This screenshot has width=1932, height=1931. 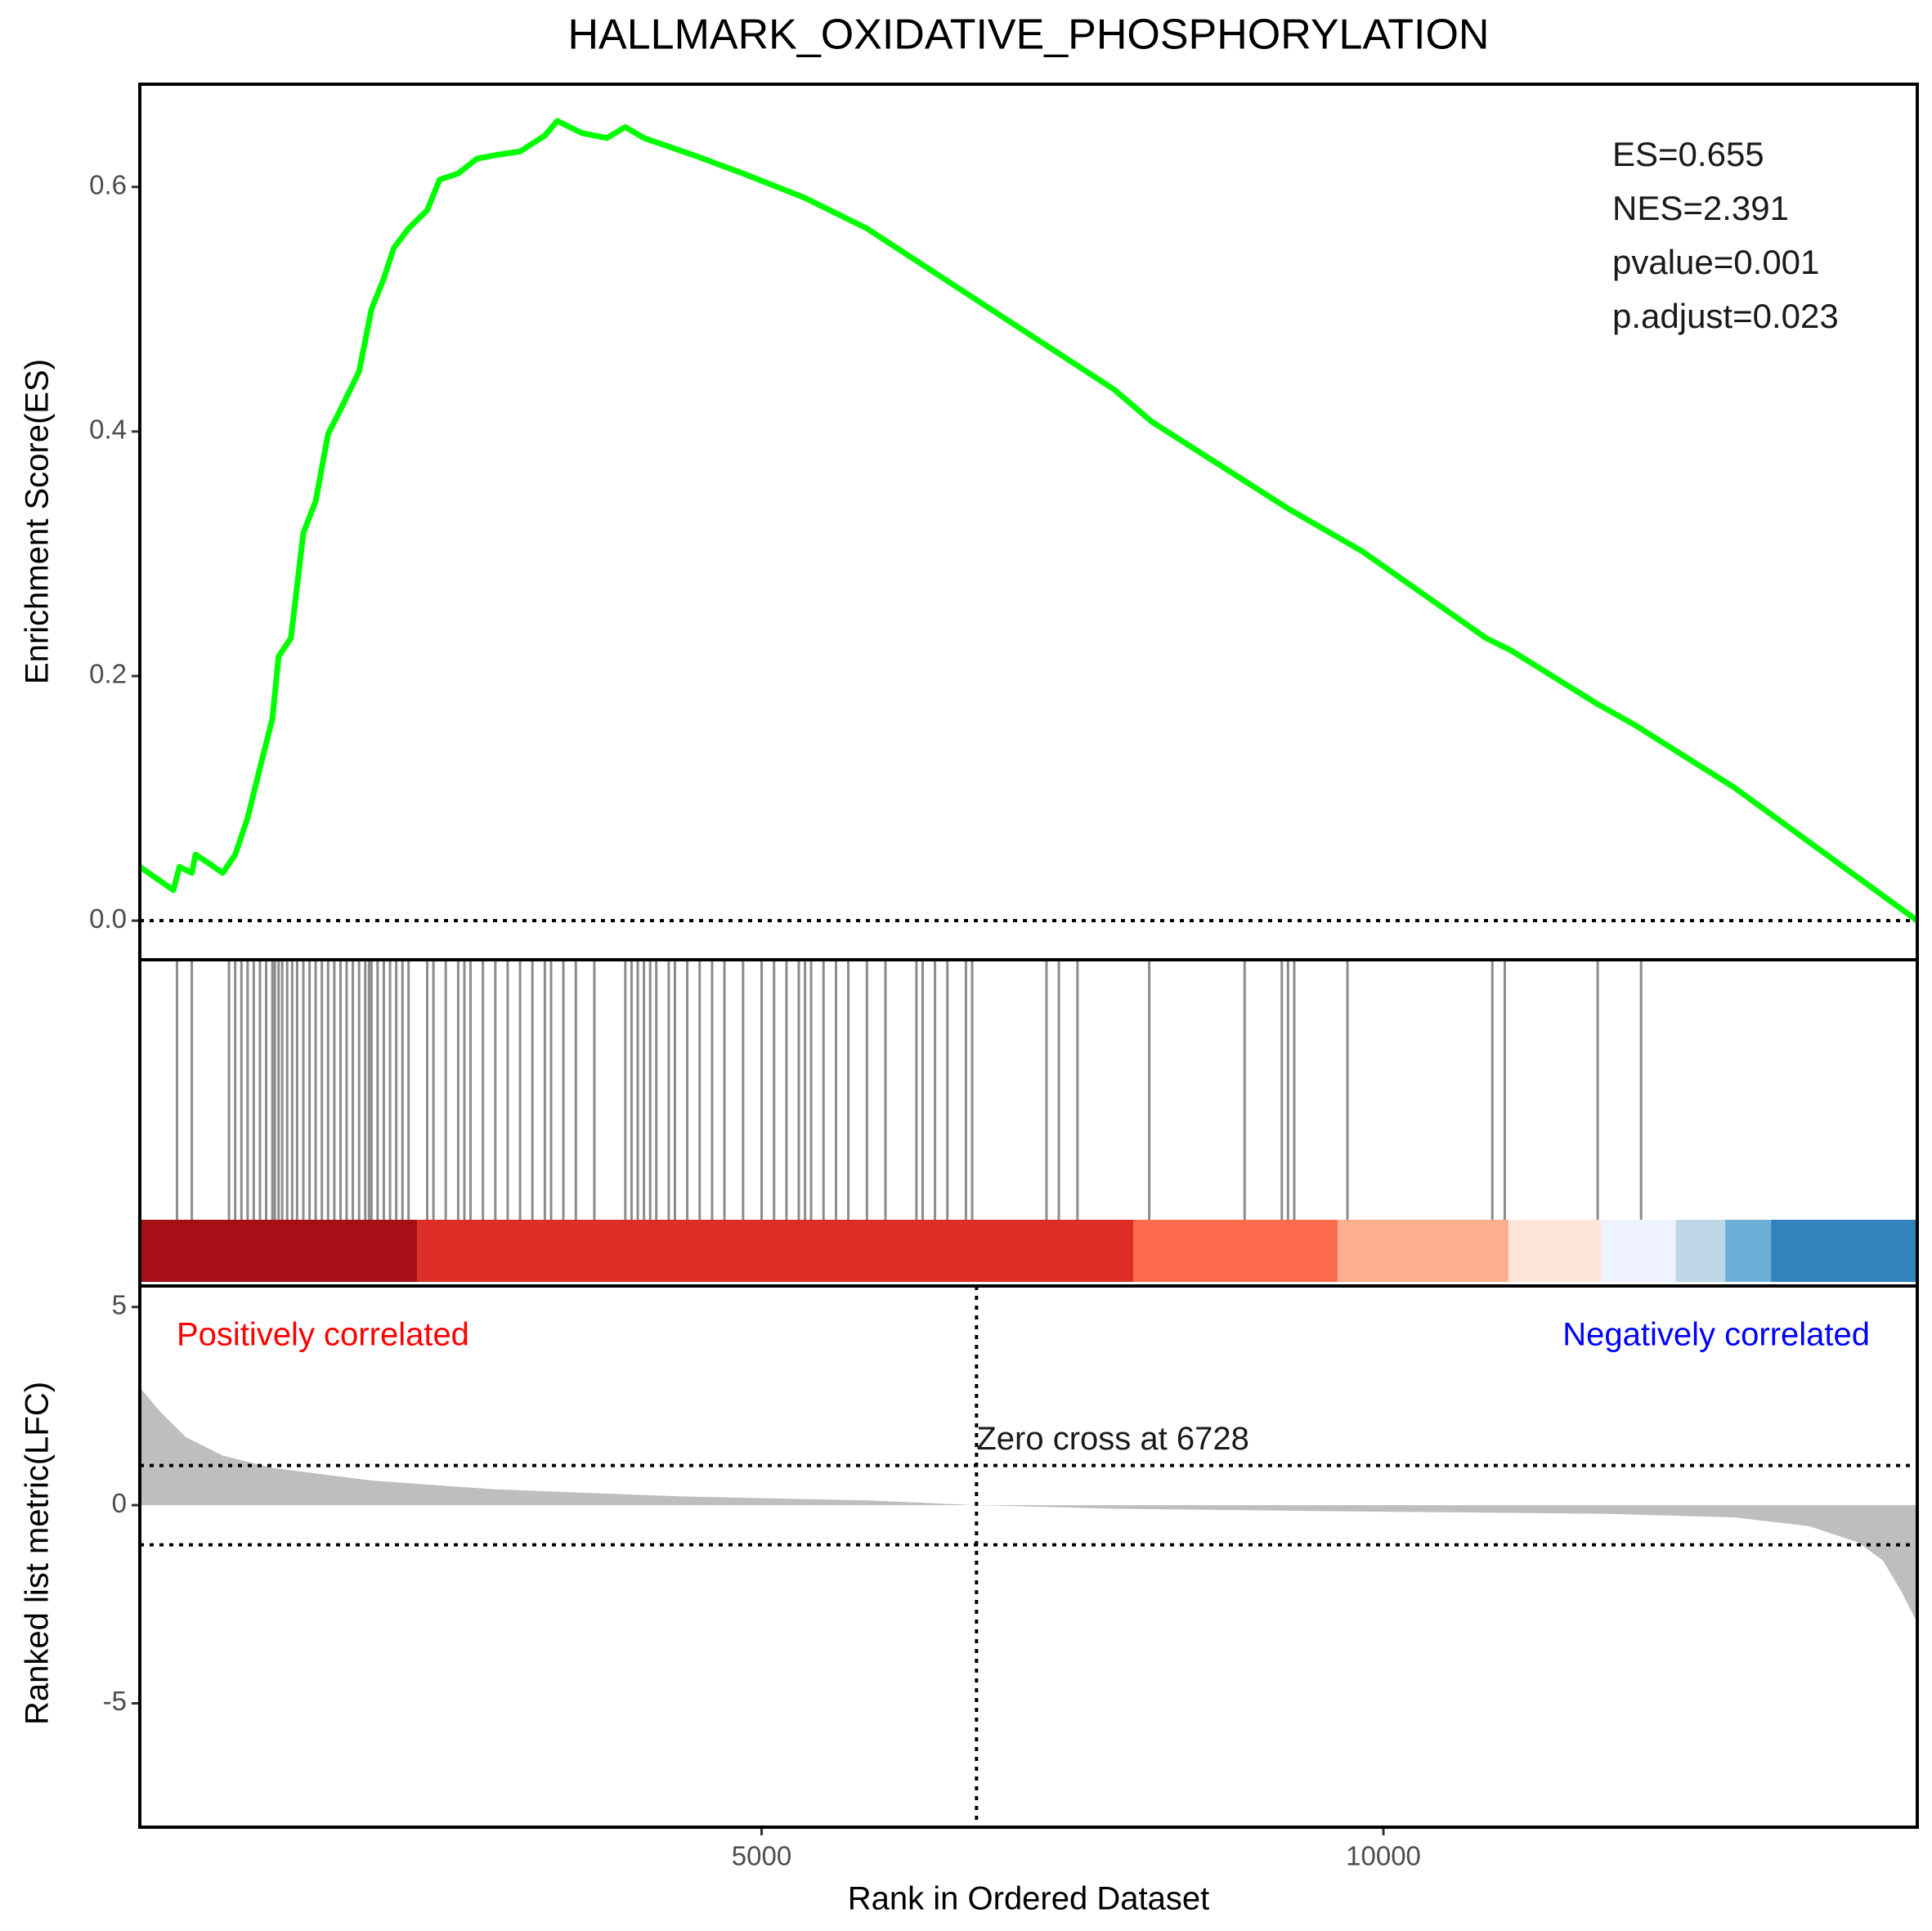 What do you see at coordinates (108, 674) in the screenshot?
I see `y-tick-label: 0.2` at bounding box center [108, 674].